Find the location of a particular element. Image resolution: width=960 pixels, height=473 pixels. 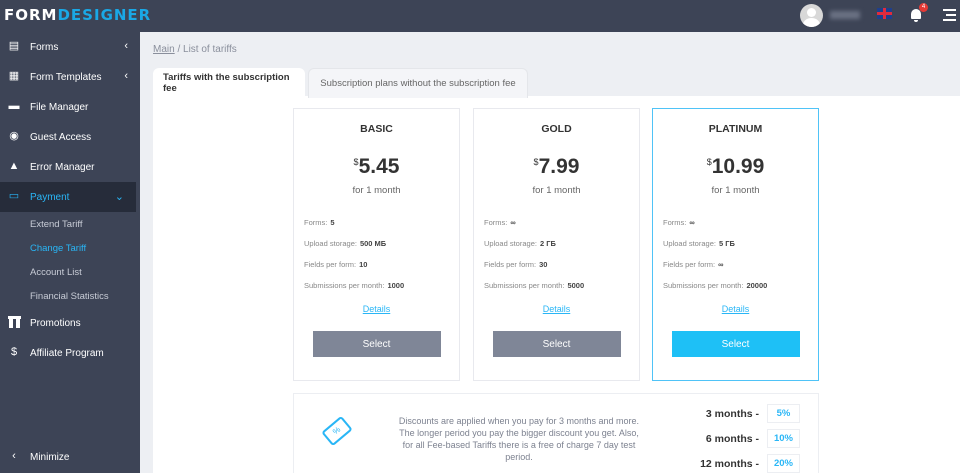

feature-submissions: Submissions per month: 5000 is located at coordinates (556, 285).